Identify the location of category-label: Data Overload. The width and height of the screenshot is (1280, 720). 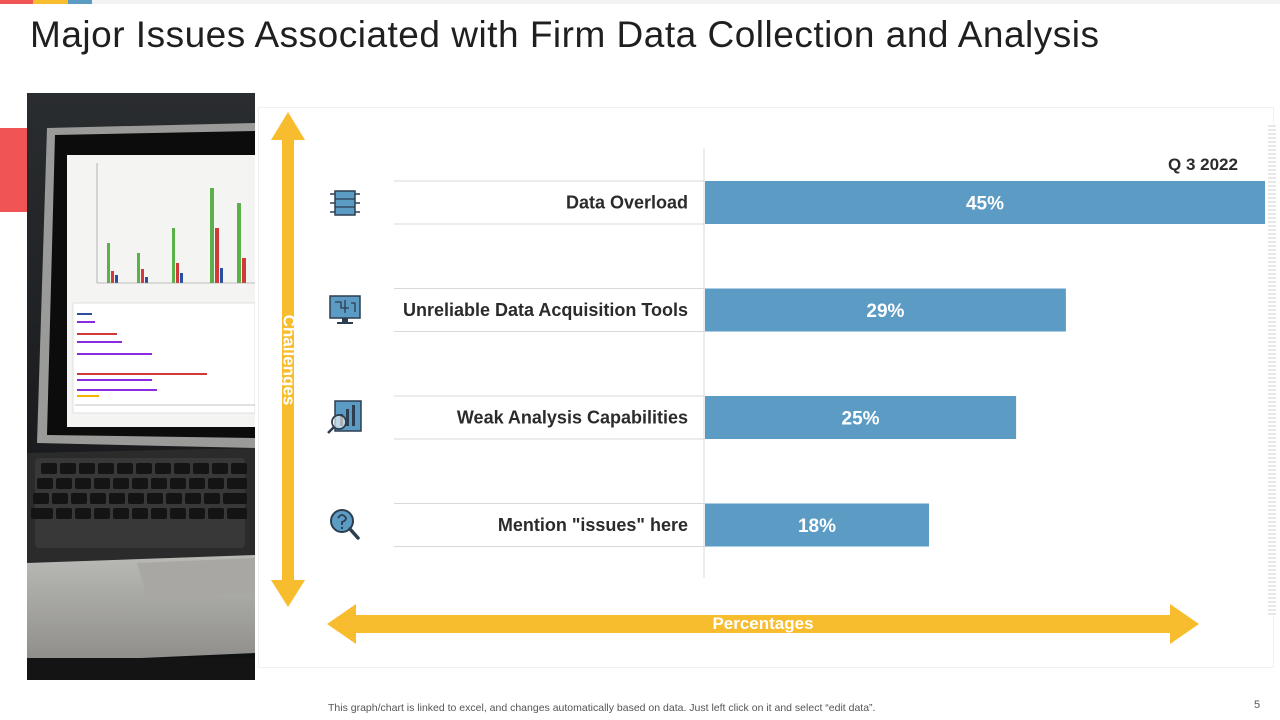
(627, 203).